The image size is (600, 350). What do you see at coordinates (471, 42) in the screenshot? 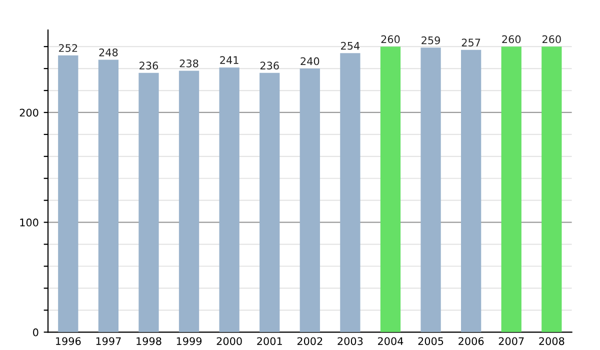
I see `data-label: 257` at bounding box center [471, 42].